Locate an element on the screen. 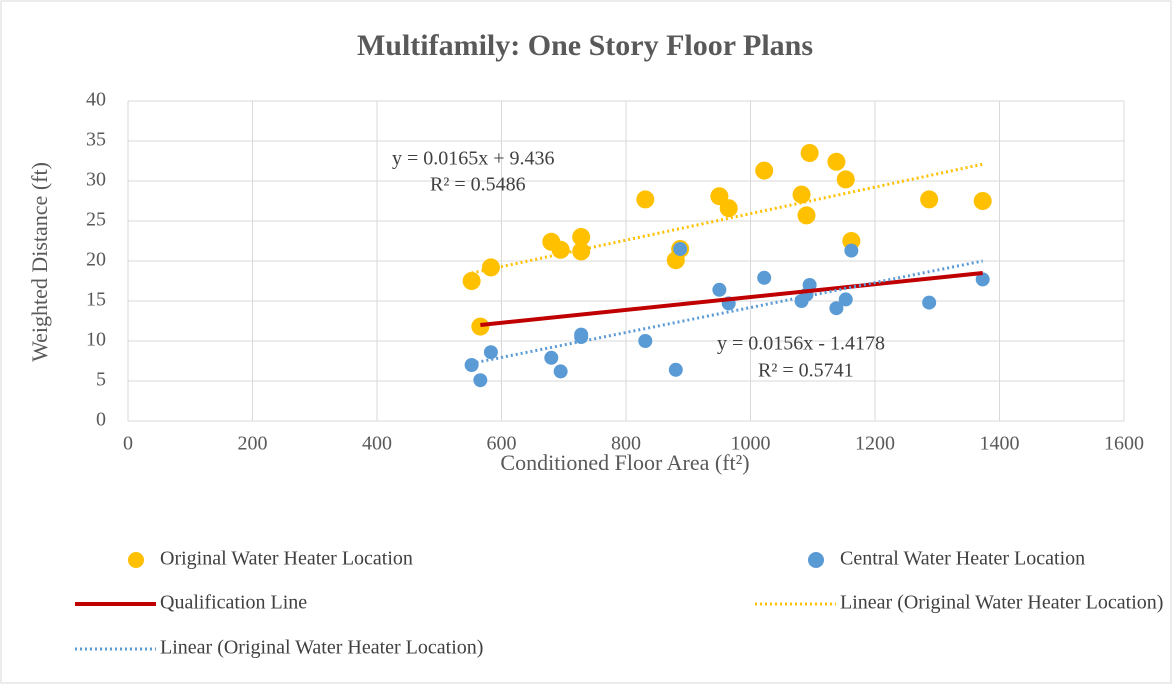  x-tick-label: 1000 is located at coordinates (751, 444).